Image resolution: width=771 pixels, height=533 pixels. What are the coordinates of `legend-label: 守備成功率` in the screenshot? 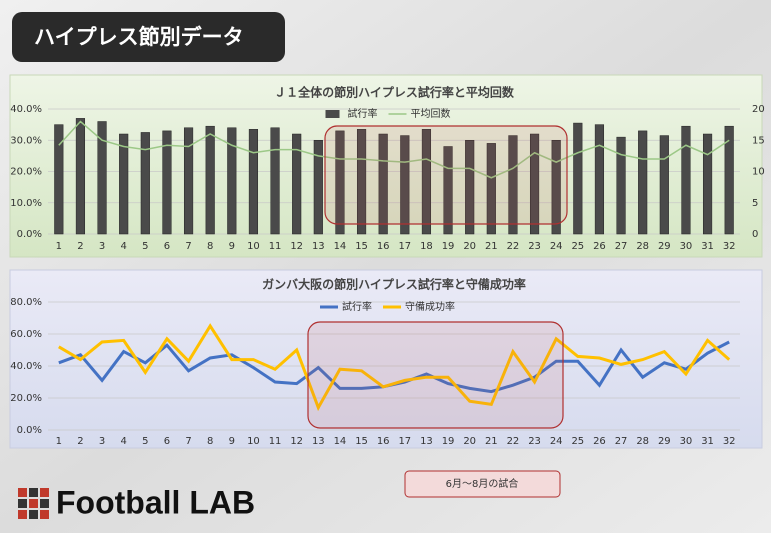 It's located at (430, 306).